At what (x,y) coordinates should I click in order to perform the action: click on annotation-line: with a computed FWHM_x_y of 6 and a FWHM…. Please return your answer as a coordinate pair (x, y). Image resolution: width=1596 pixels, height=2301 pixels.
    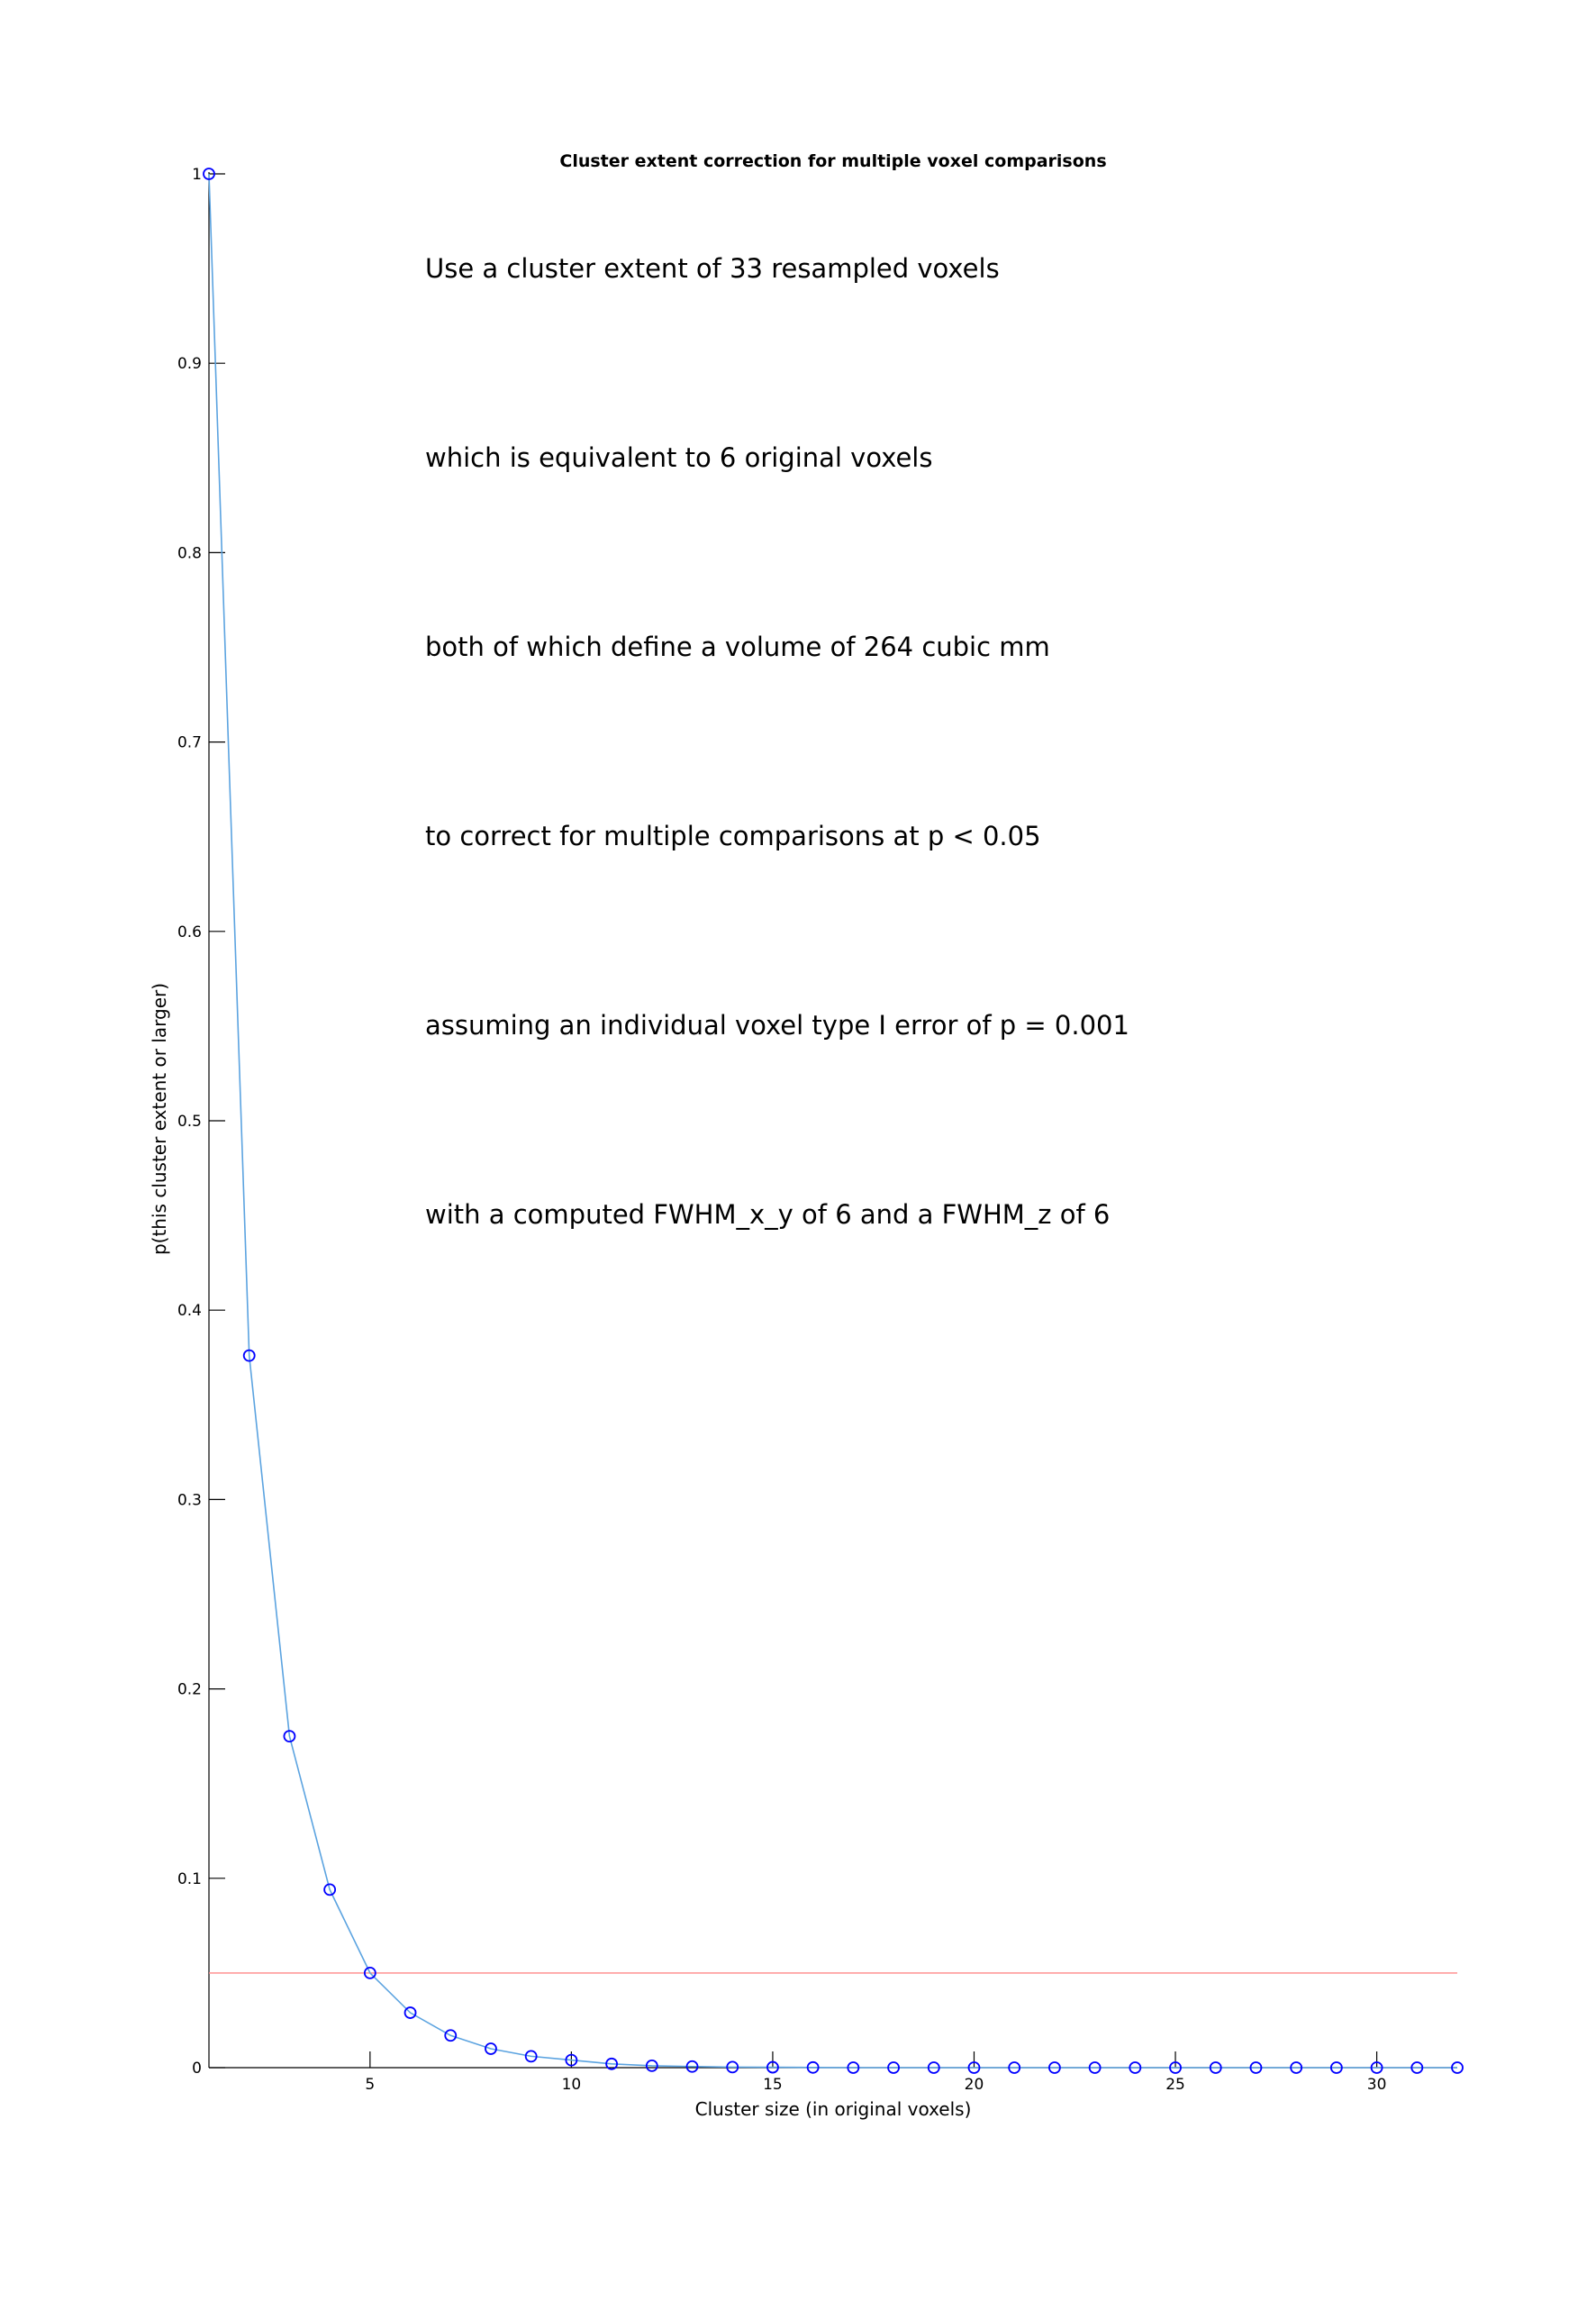
    Looking at the image, I should click on (767, 1214).